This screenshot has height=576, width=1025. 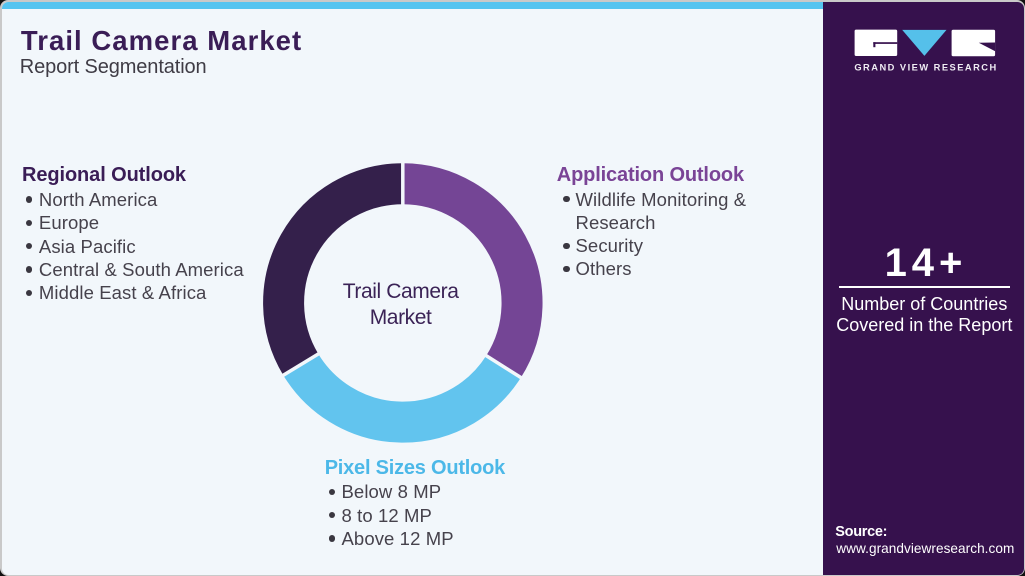 I want to click on svg-text: GRAND VIEW RESEARCH, so click(x=925, y=67).